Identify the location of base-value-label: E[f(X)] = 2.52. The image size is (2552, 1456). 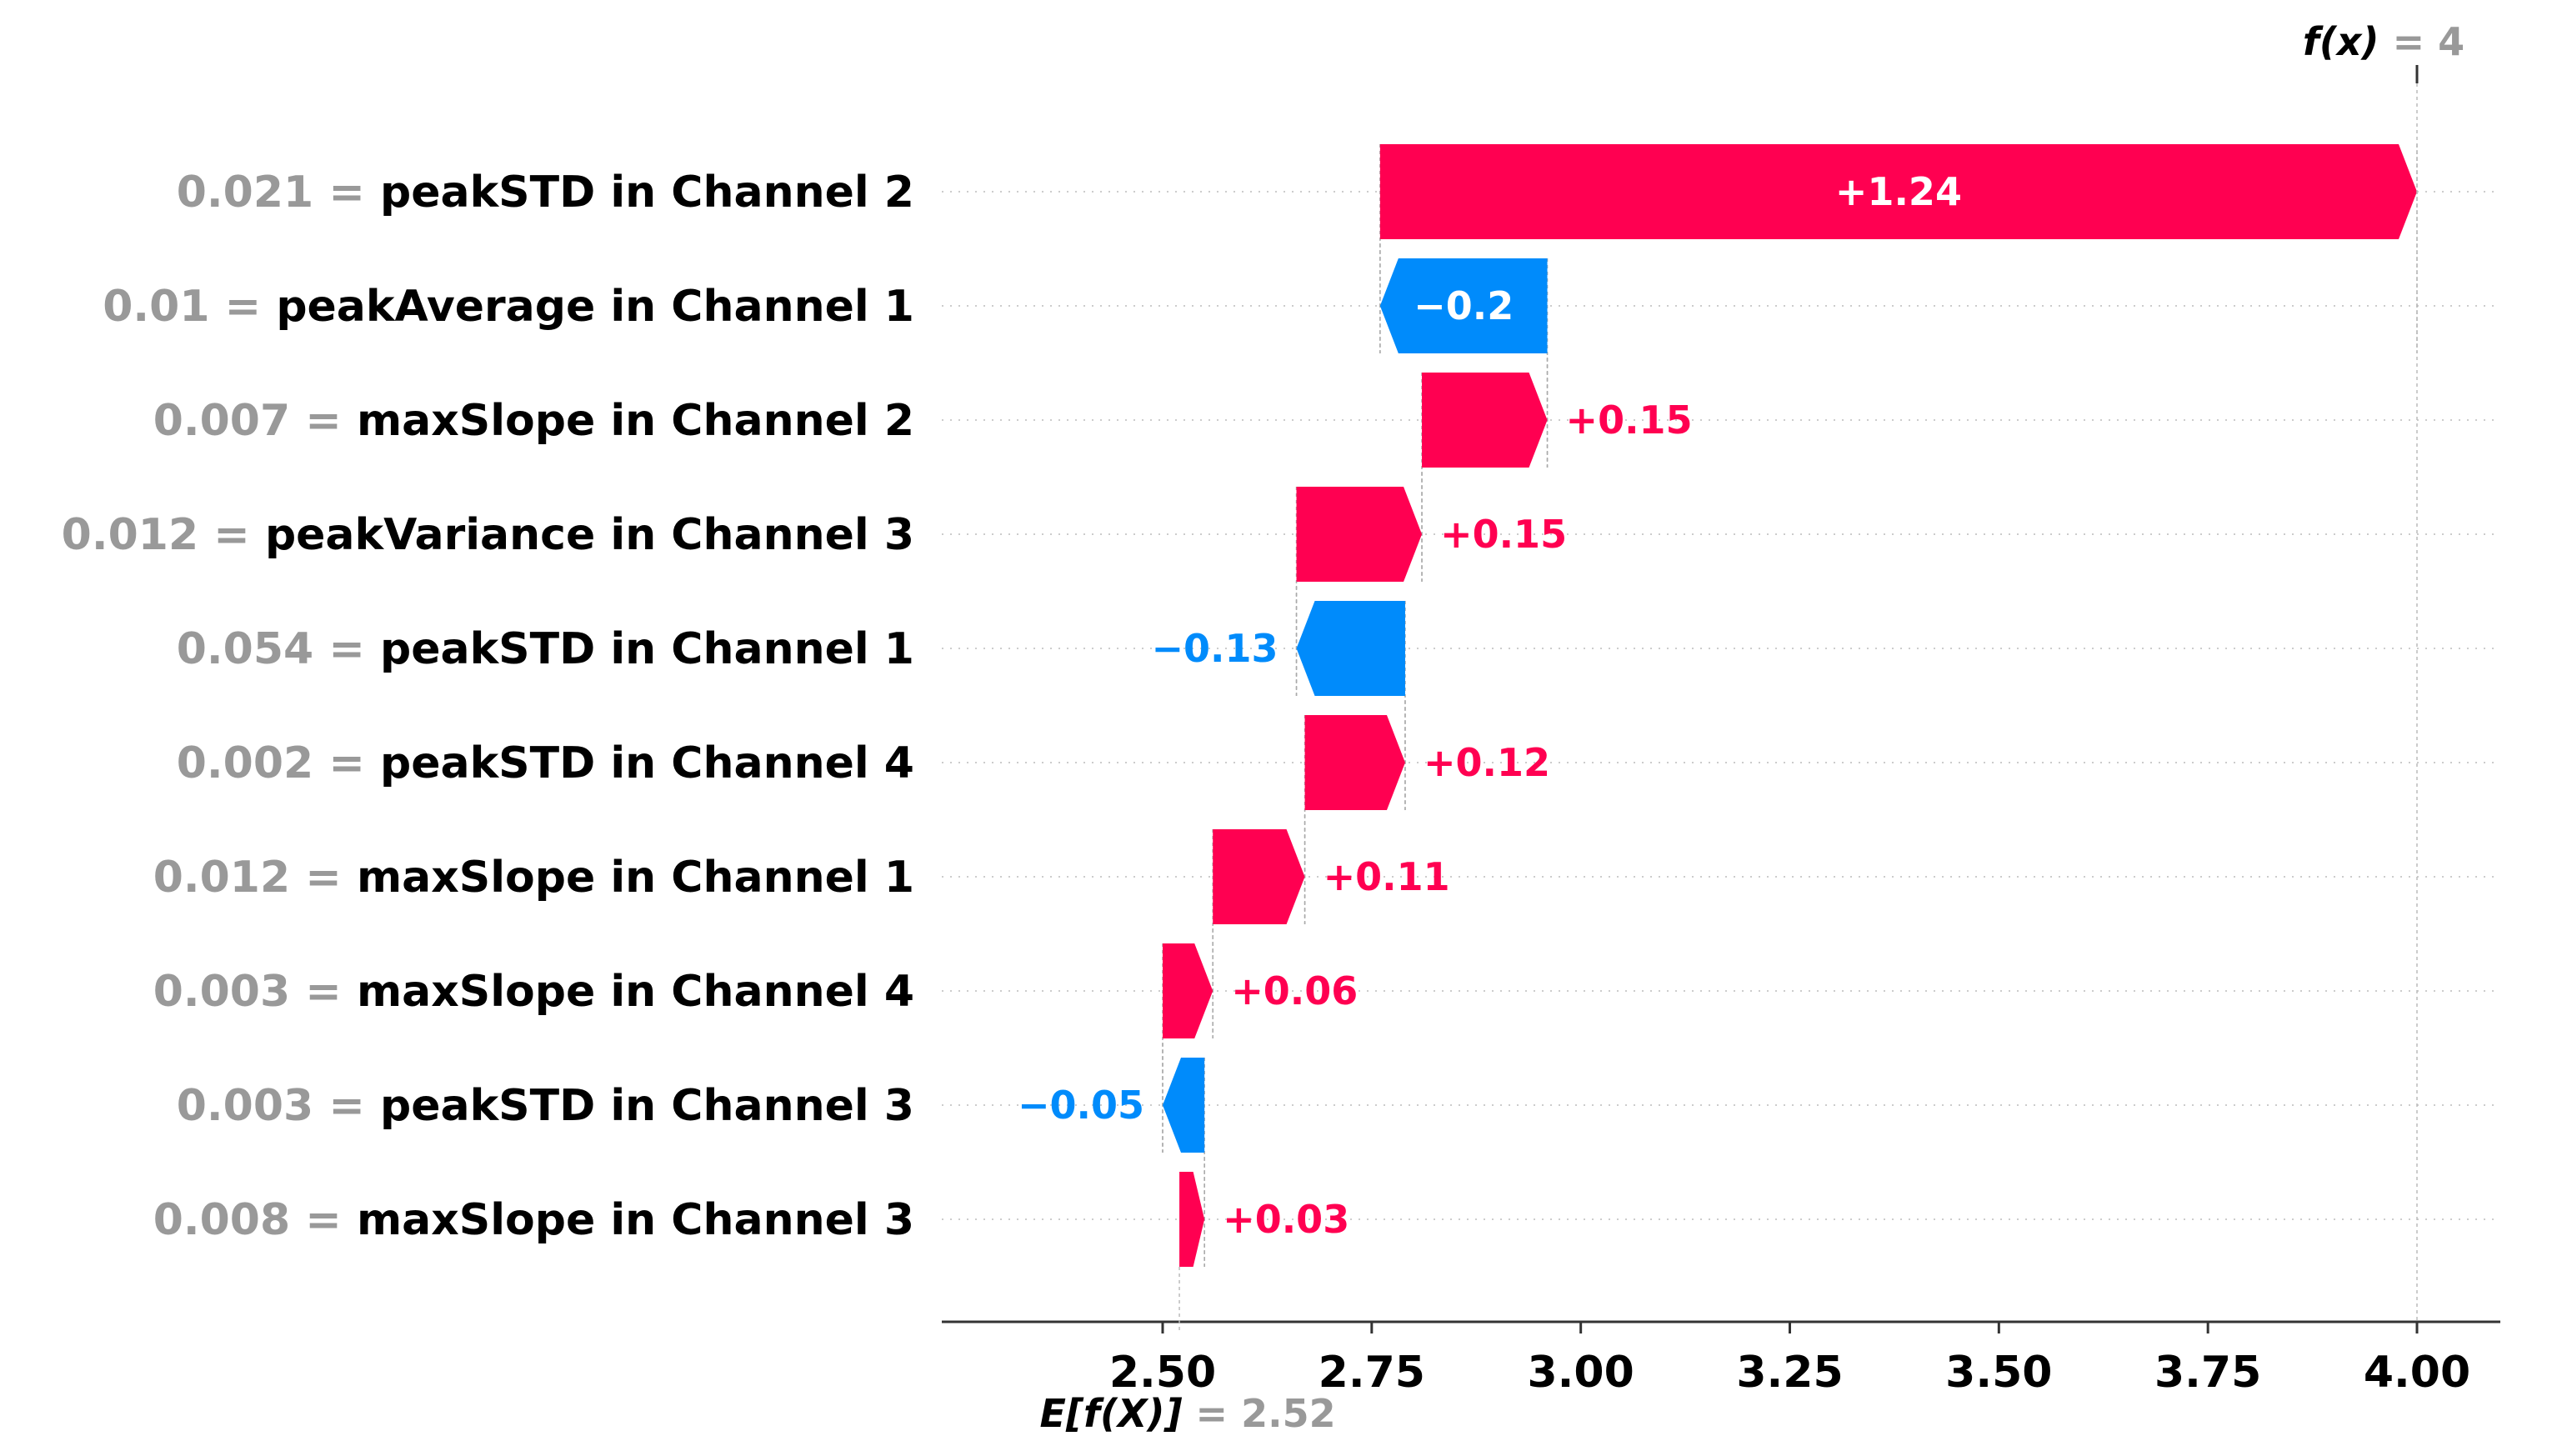
(1188, 1413).